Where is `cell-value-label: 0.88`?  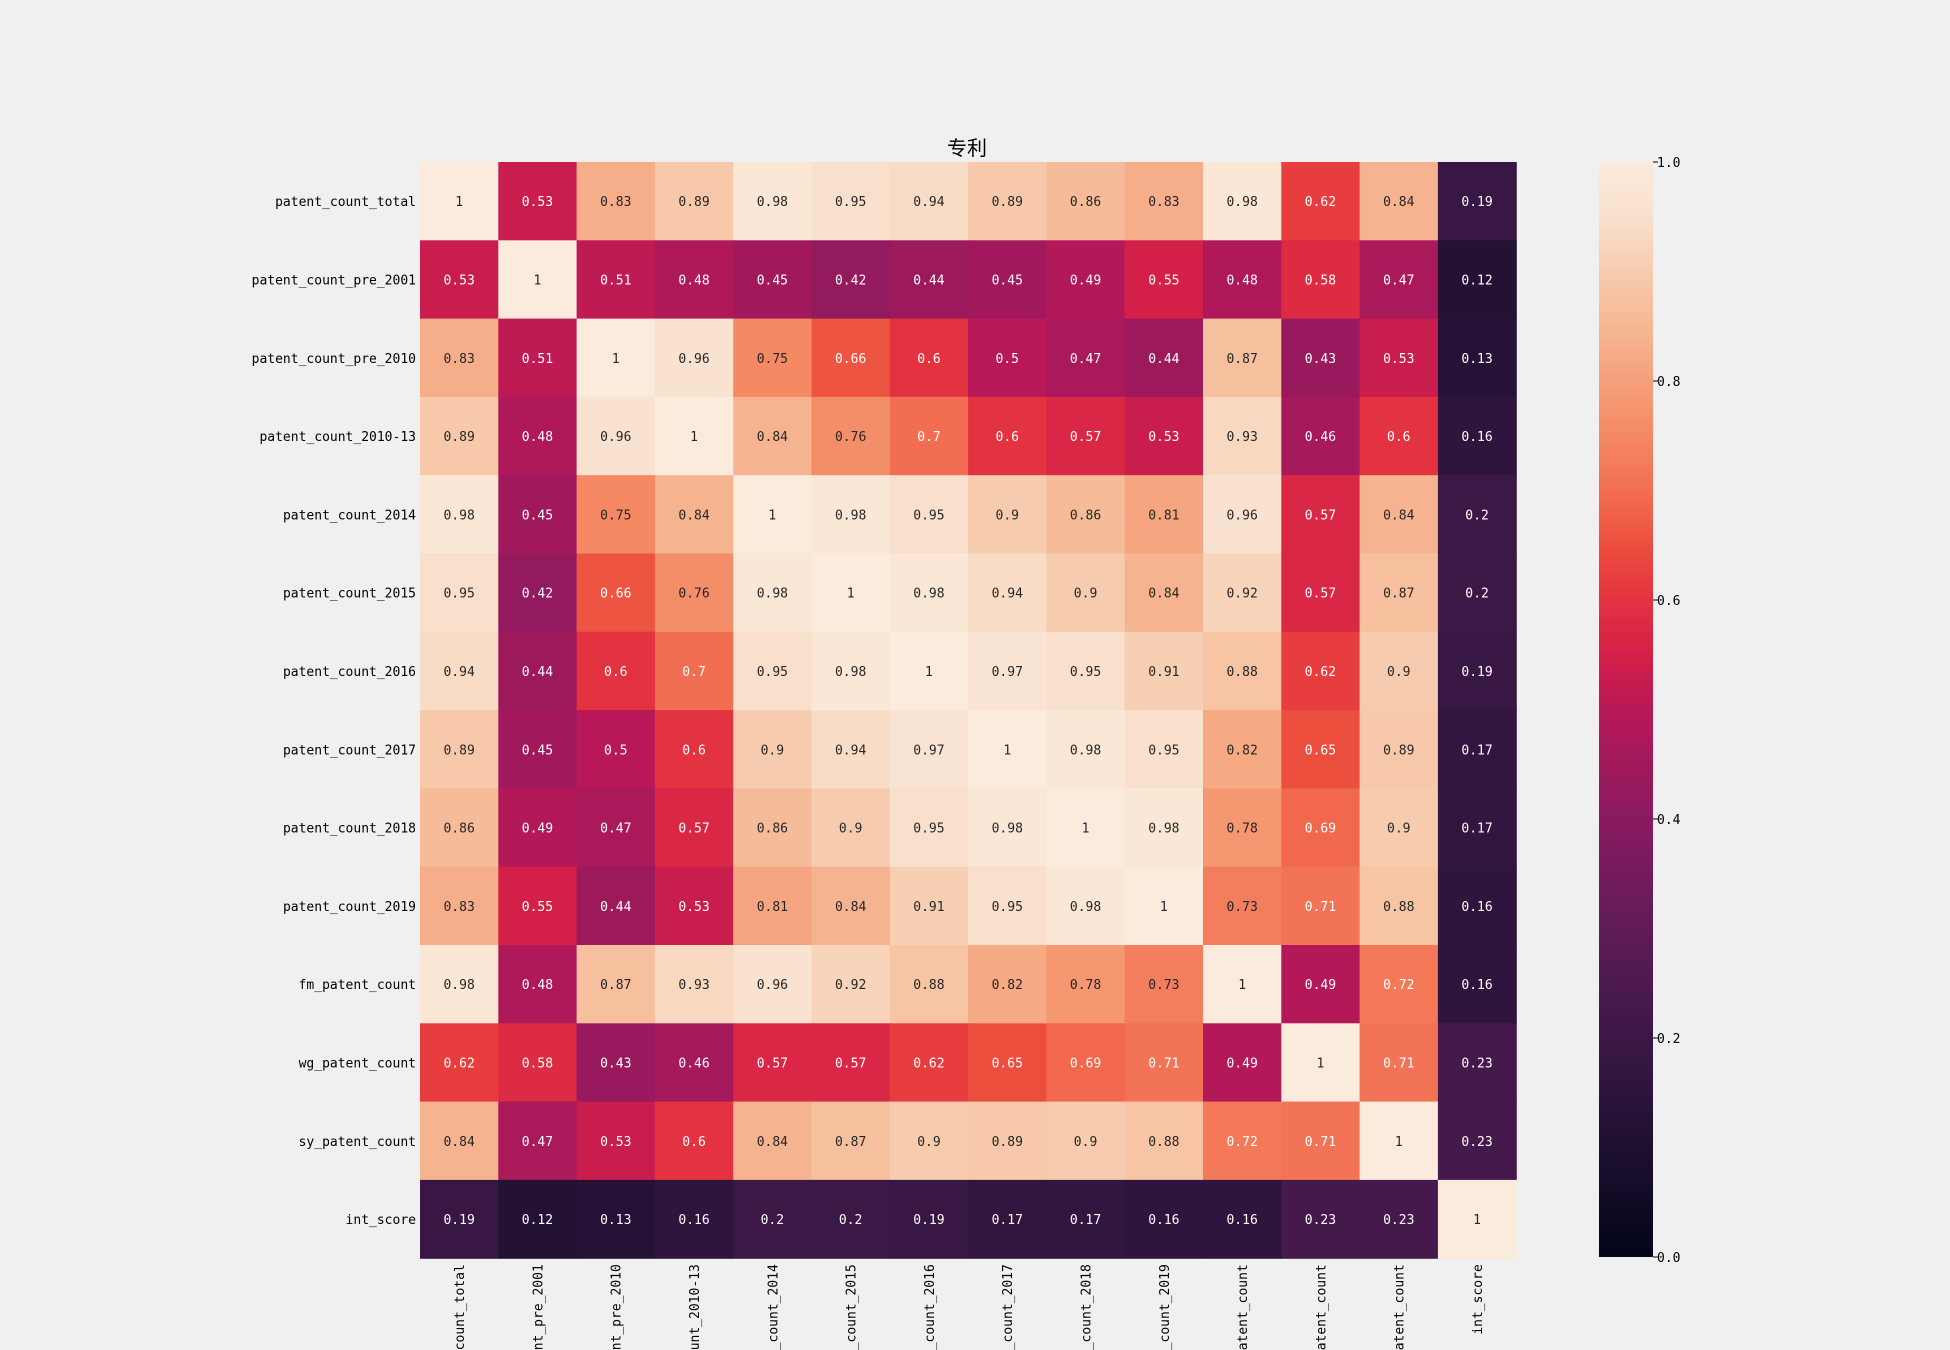
cell-value-label: 0.88 is located at coordinates (928, 985).